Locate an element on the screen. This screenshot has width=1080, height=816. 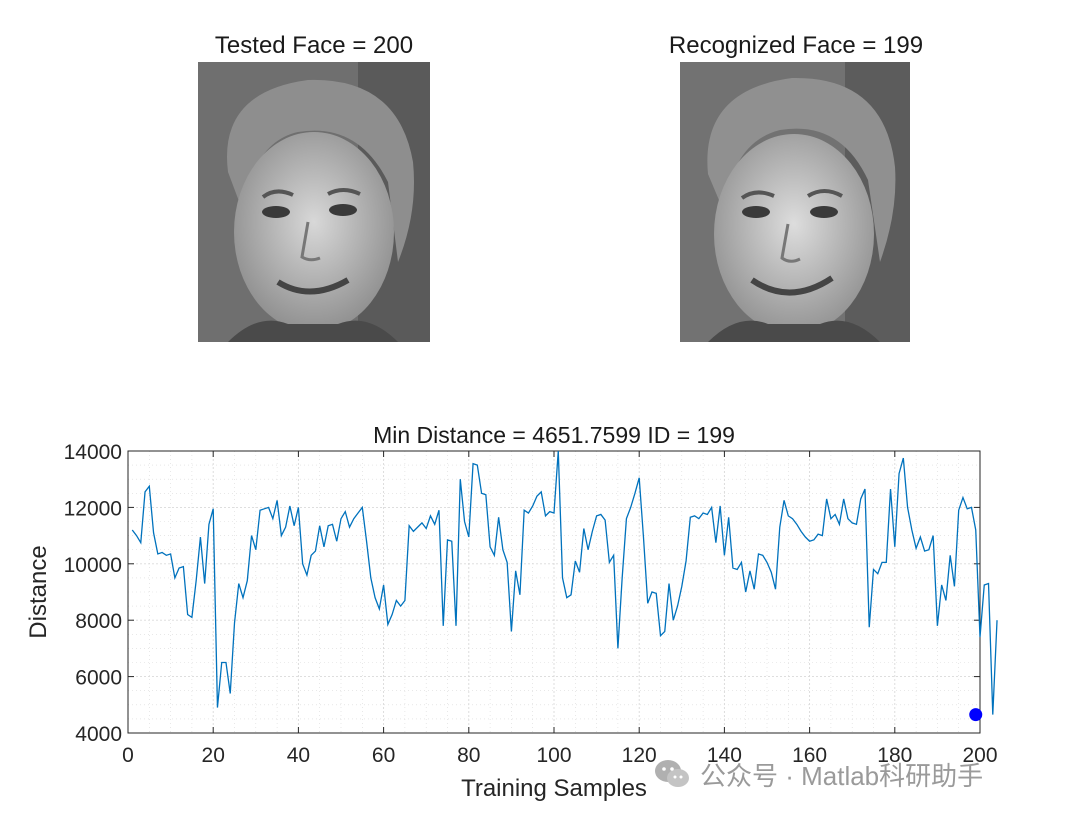
x-tick-label: 80 is located at coordinates (468, 755).